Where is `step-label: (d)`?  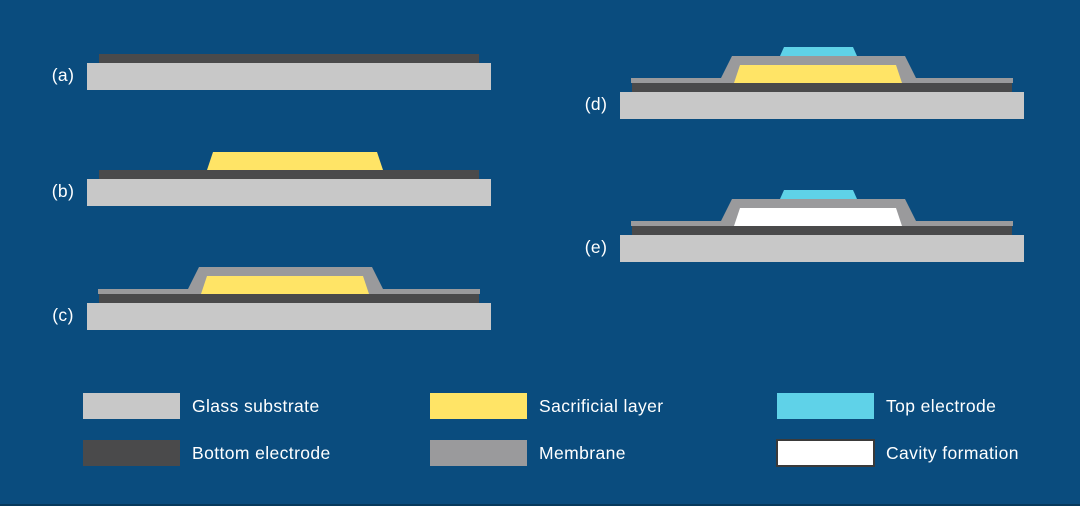 step-label: (d) is located at coordinates (596, 104).